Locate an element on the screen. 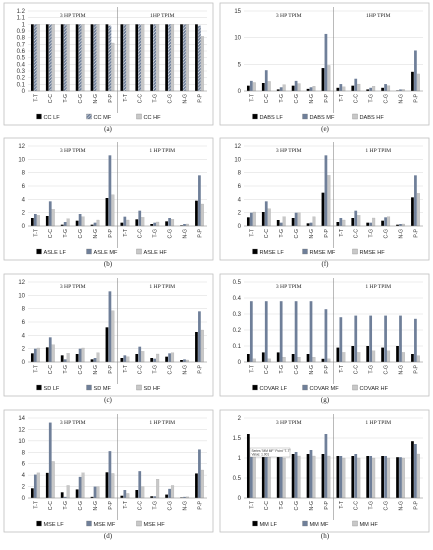  y-tick-label: 0.1 is located at coordinates (21, 85).